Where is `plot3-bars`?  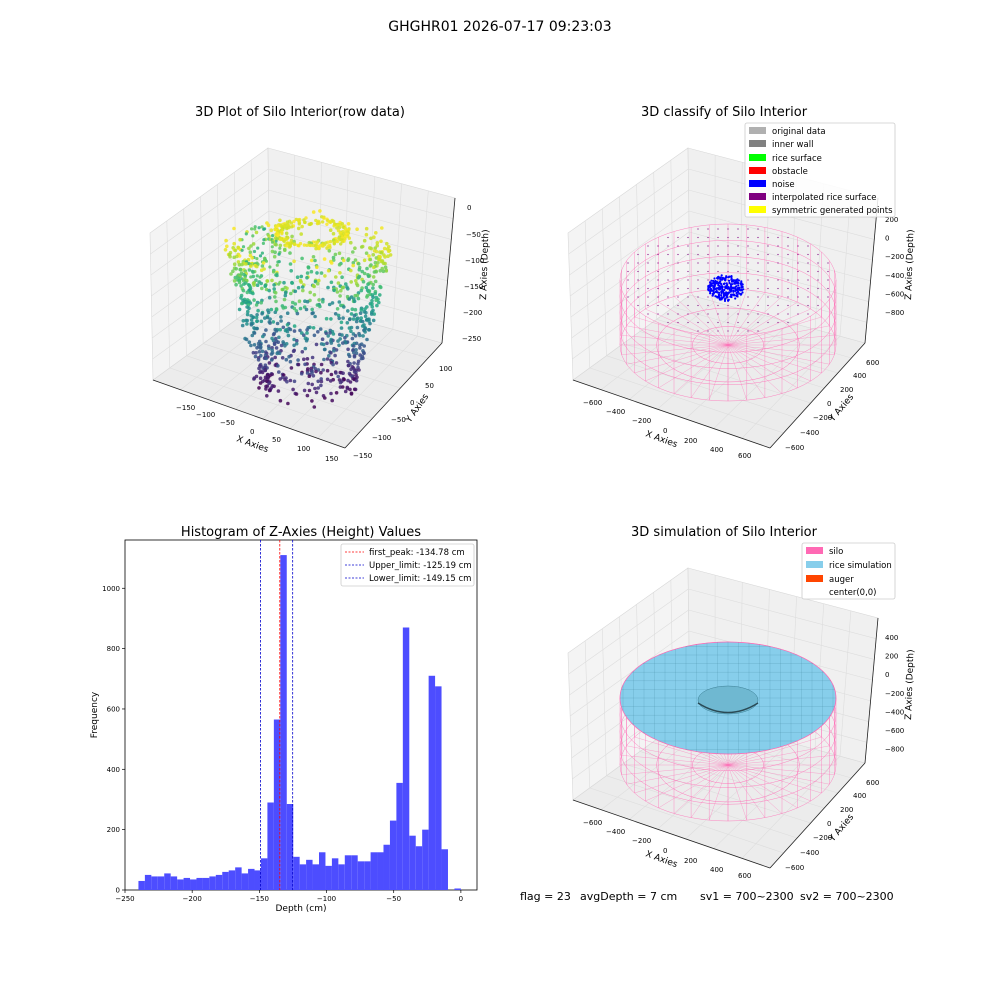 plot3-bars is located at coordinates (299, 722).